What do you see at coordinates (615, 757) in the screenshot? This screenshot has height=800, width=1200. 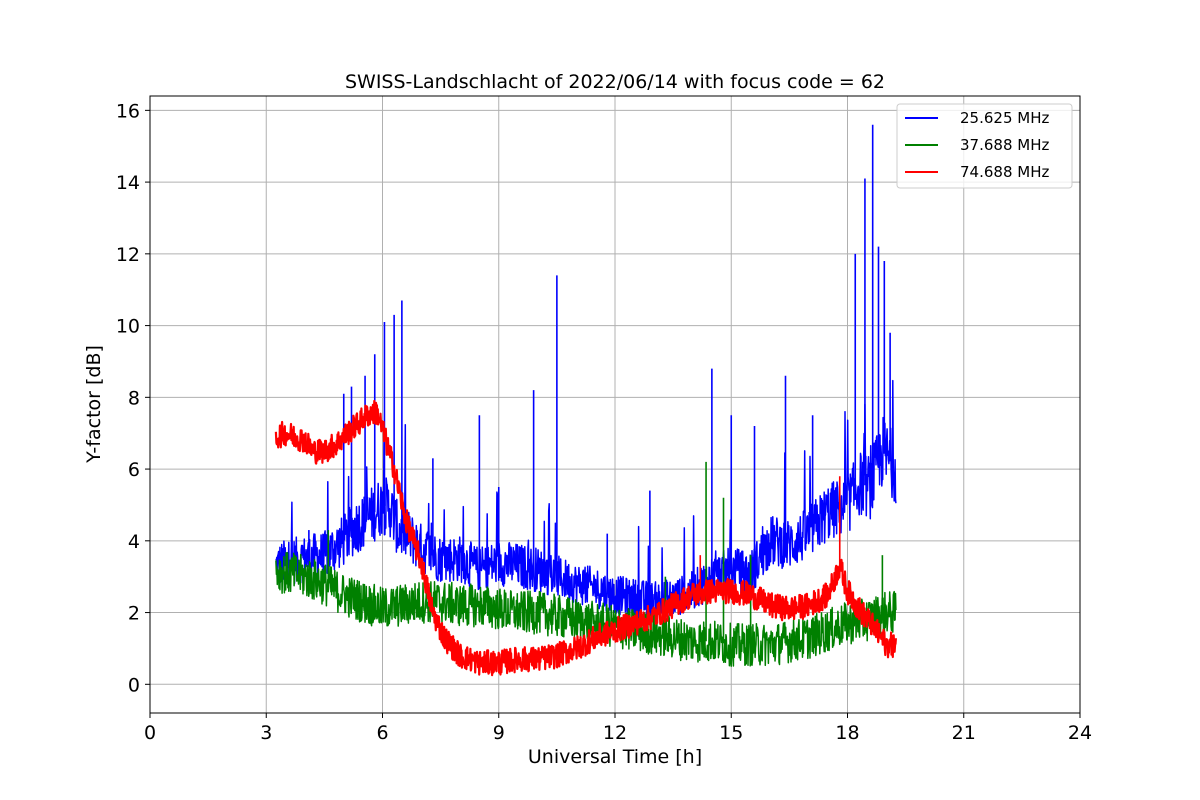 I see `x-axis-label: Universal Time [h]` at bounding box center [615, 757].